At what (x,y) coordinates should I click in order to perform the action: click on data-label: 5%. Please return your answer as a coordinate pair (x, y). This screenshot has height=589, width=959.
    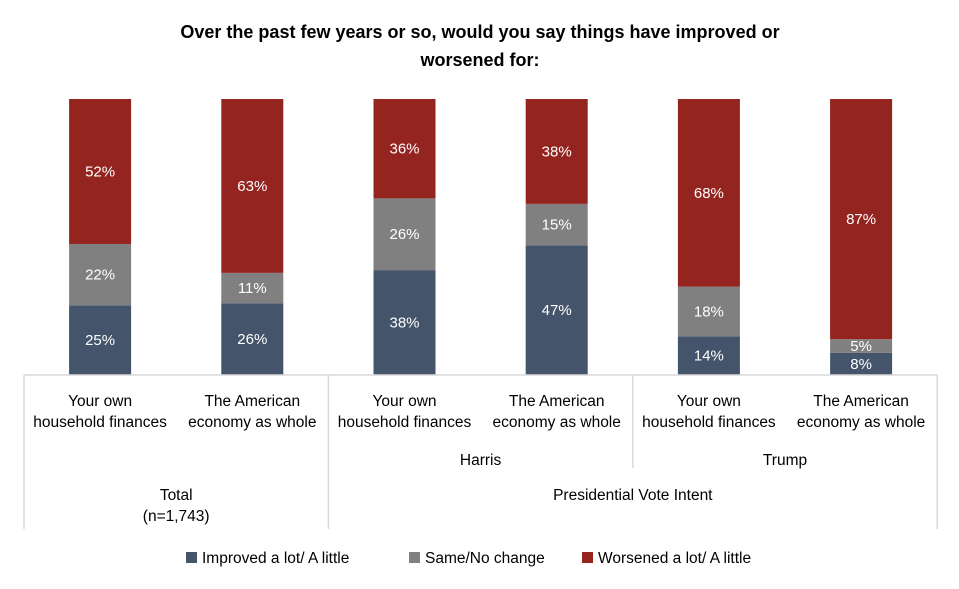
    Looking at the image, I should click on (861, 346).